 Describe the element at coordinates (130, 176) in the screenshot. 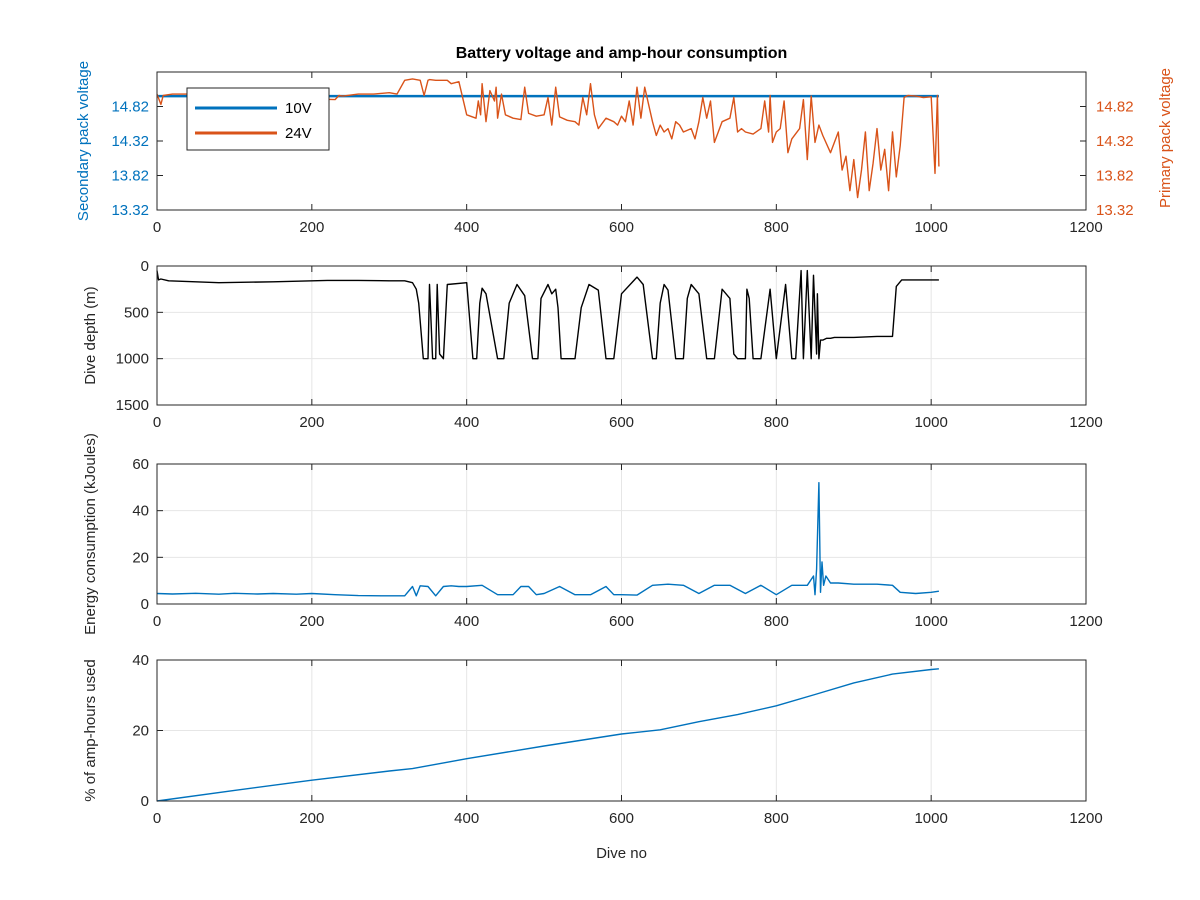

I see `y-tick-label: 13.82` at that location.